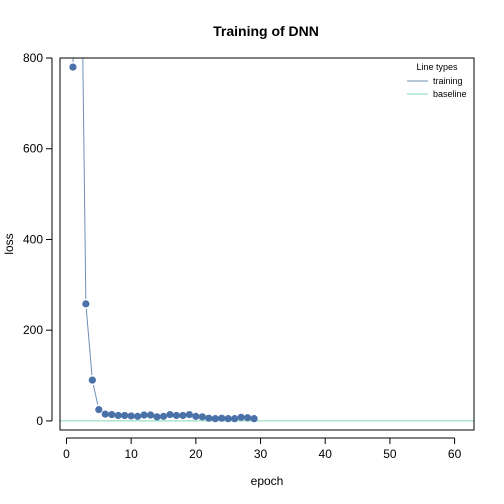 The image size is (504, 504). Describe the element at coordinates (33, 149) in the screenshot. I see `y-tick-label: 600` at that location.